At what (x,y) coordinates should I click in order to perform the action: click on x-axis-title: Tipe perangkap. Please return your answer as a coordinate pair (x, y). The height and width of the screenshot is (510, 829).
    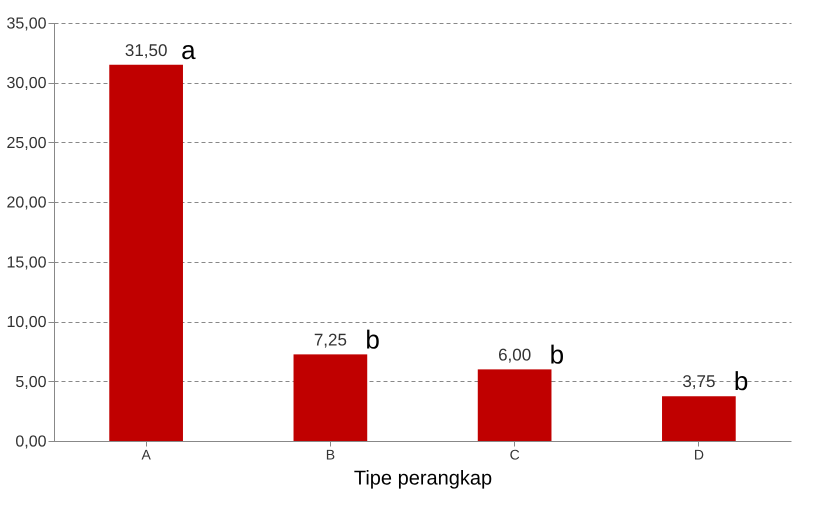
    Looking at the image, I should click on (423, 479).